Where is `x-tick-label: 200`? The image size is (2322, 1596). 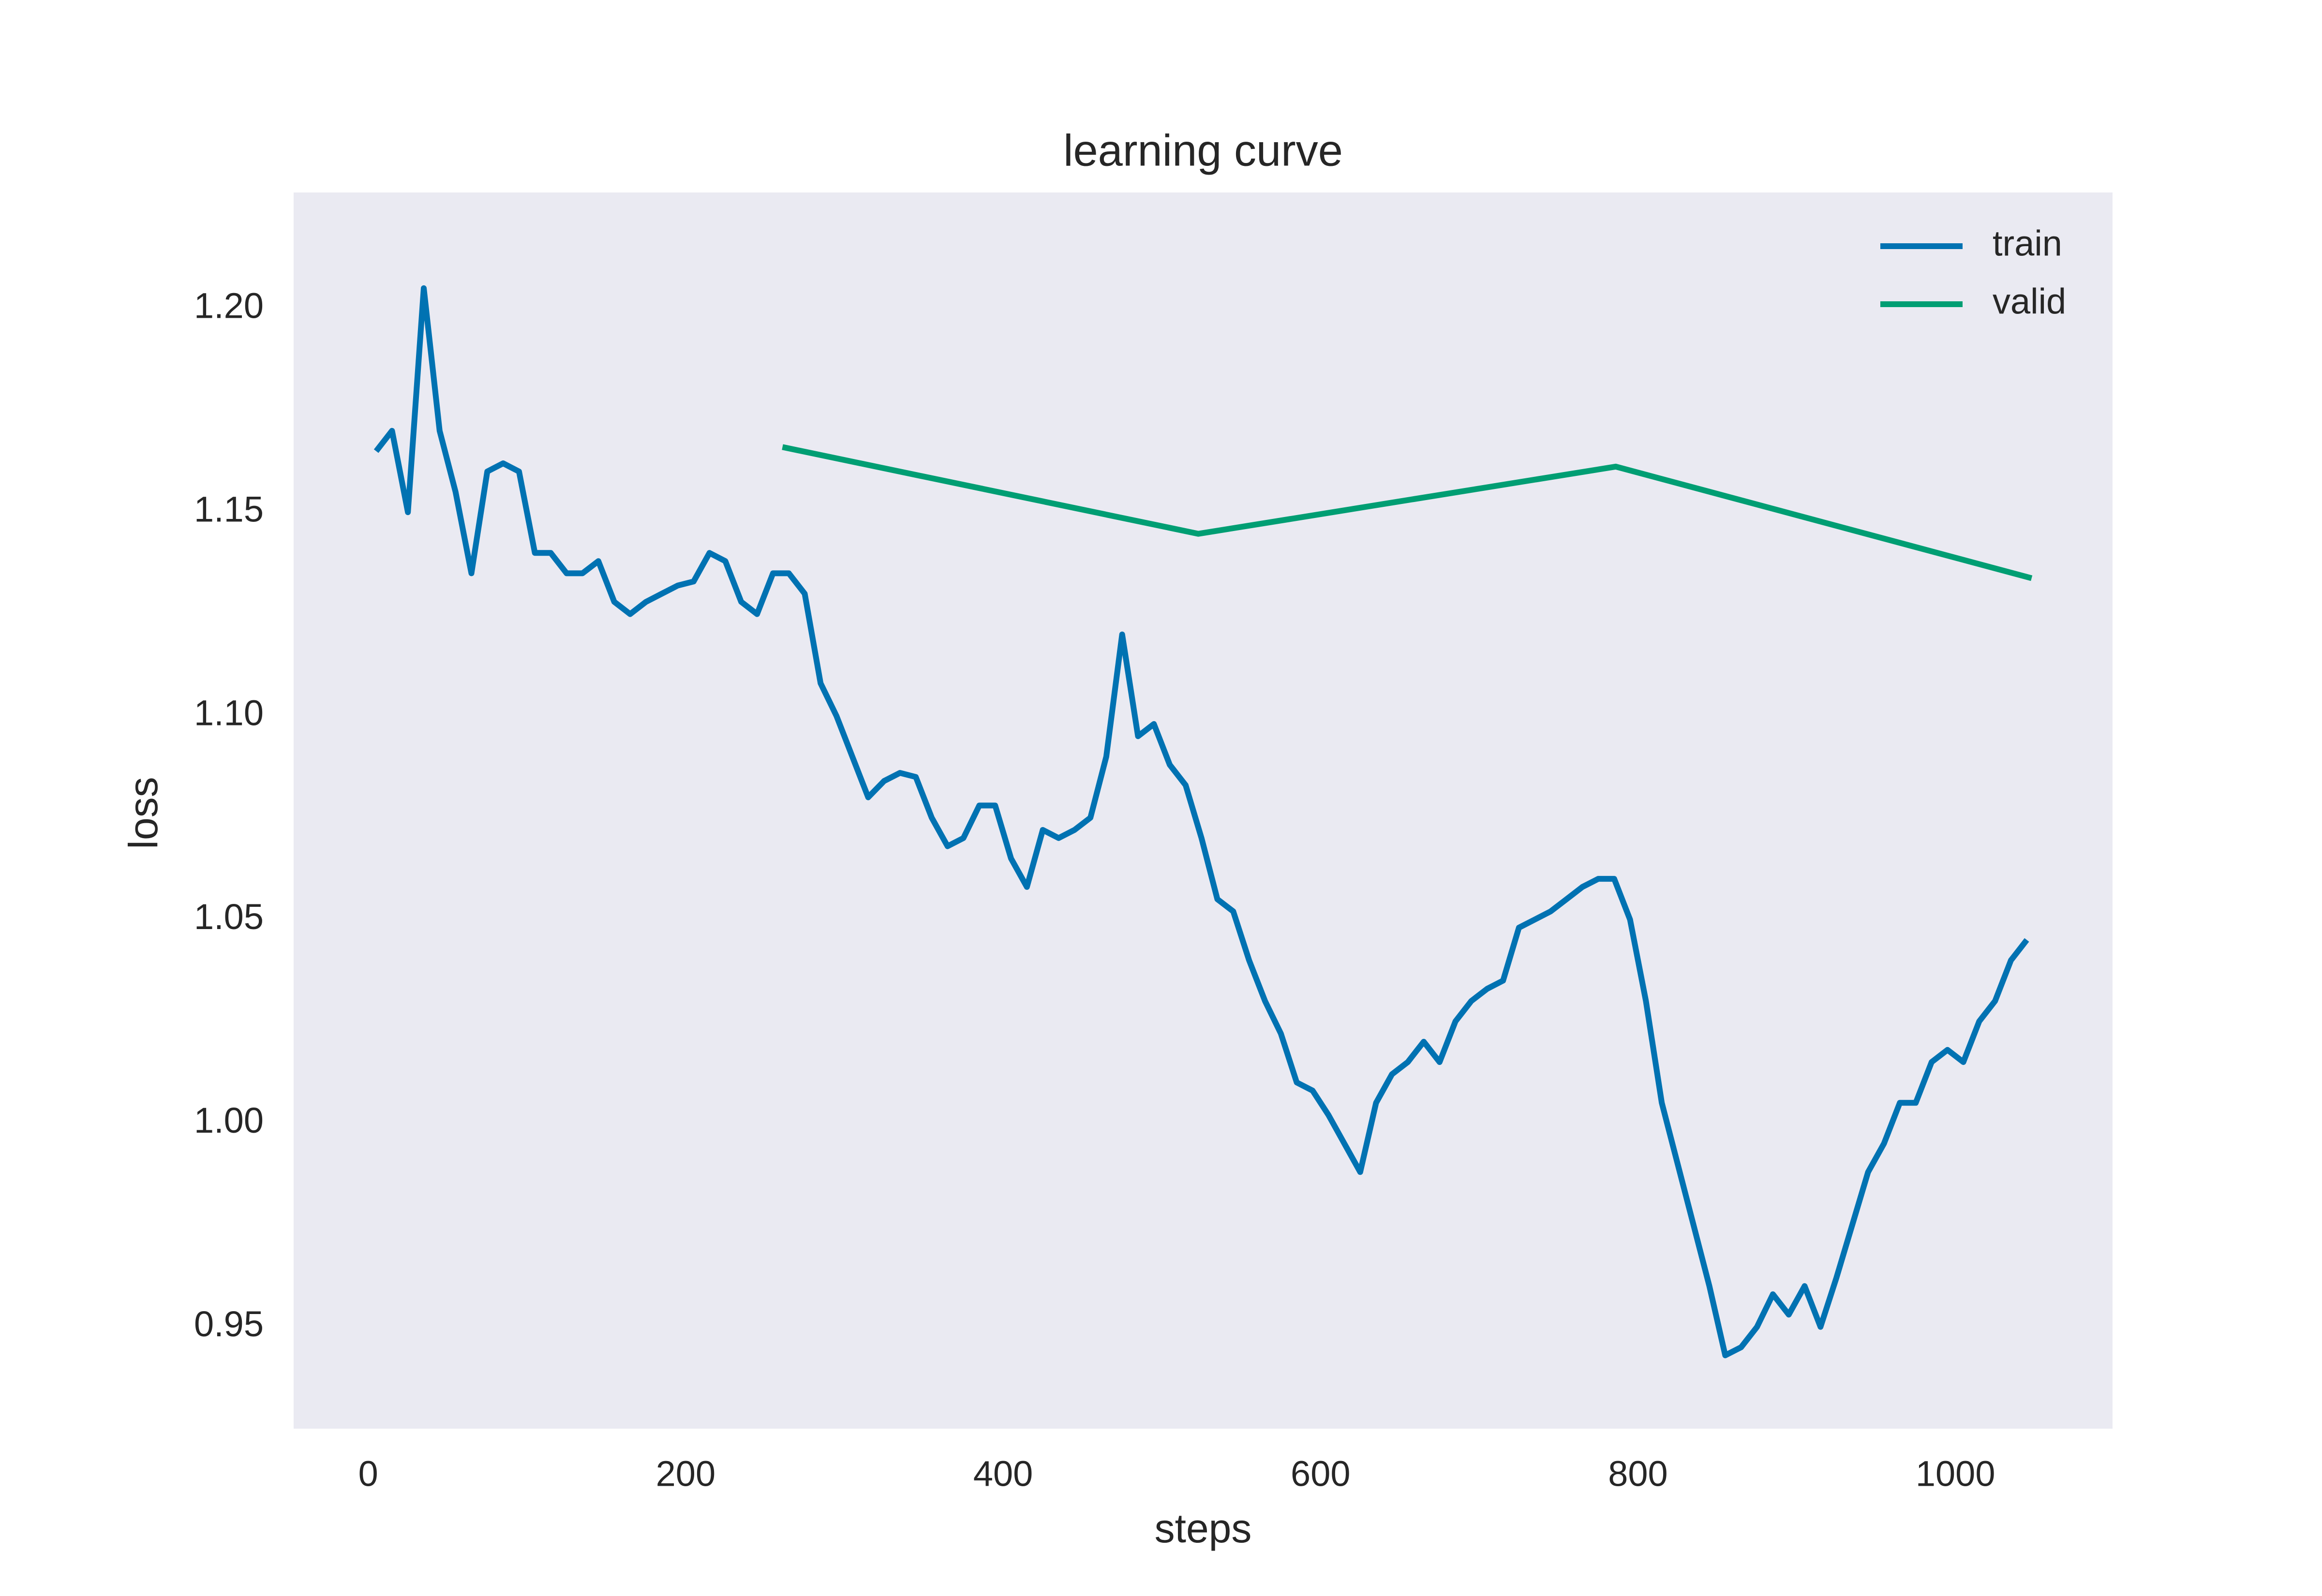 x-tick-label: 200 is located at coordinates (685, 1474).